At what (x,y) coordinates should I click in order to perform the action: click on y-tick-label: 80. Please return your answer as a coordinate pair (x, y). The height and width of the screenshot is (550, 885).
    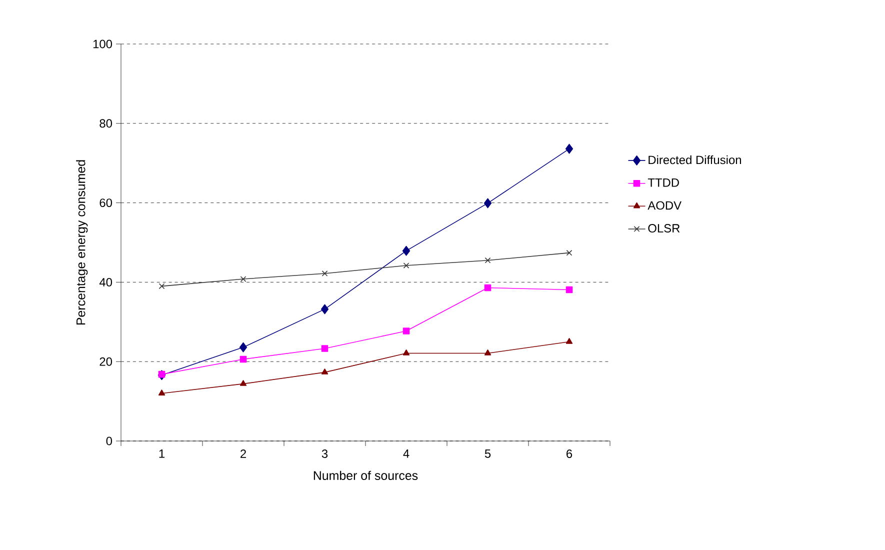
    Looking at the image, I should click on (106, 123).